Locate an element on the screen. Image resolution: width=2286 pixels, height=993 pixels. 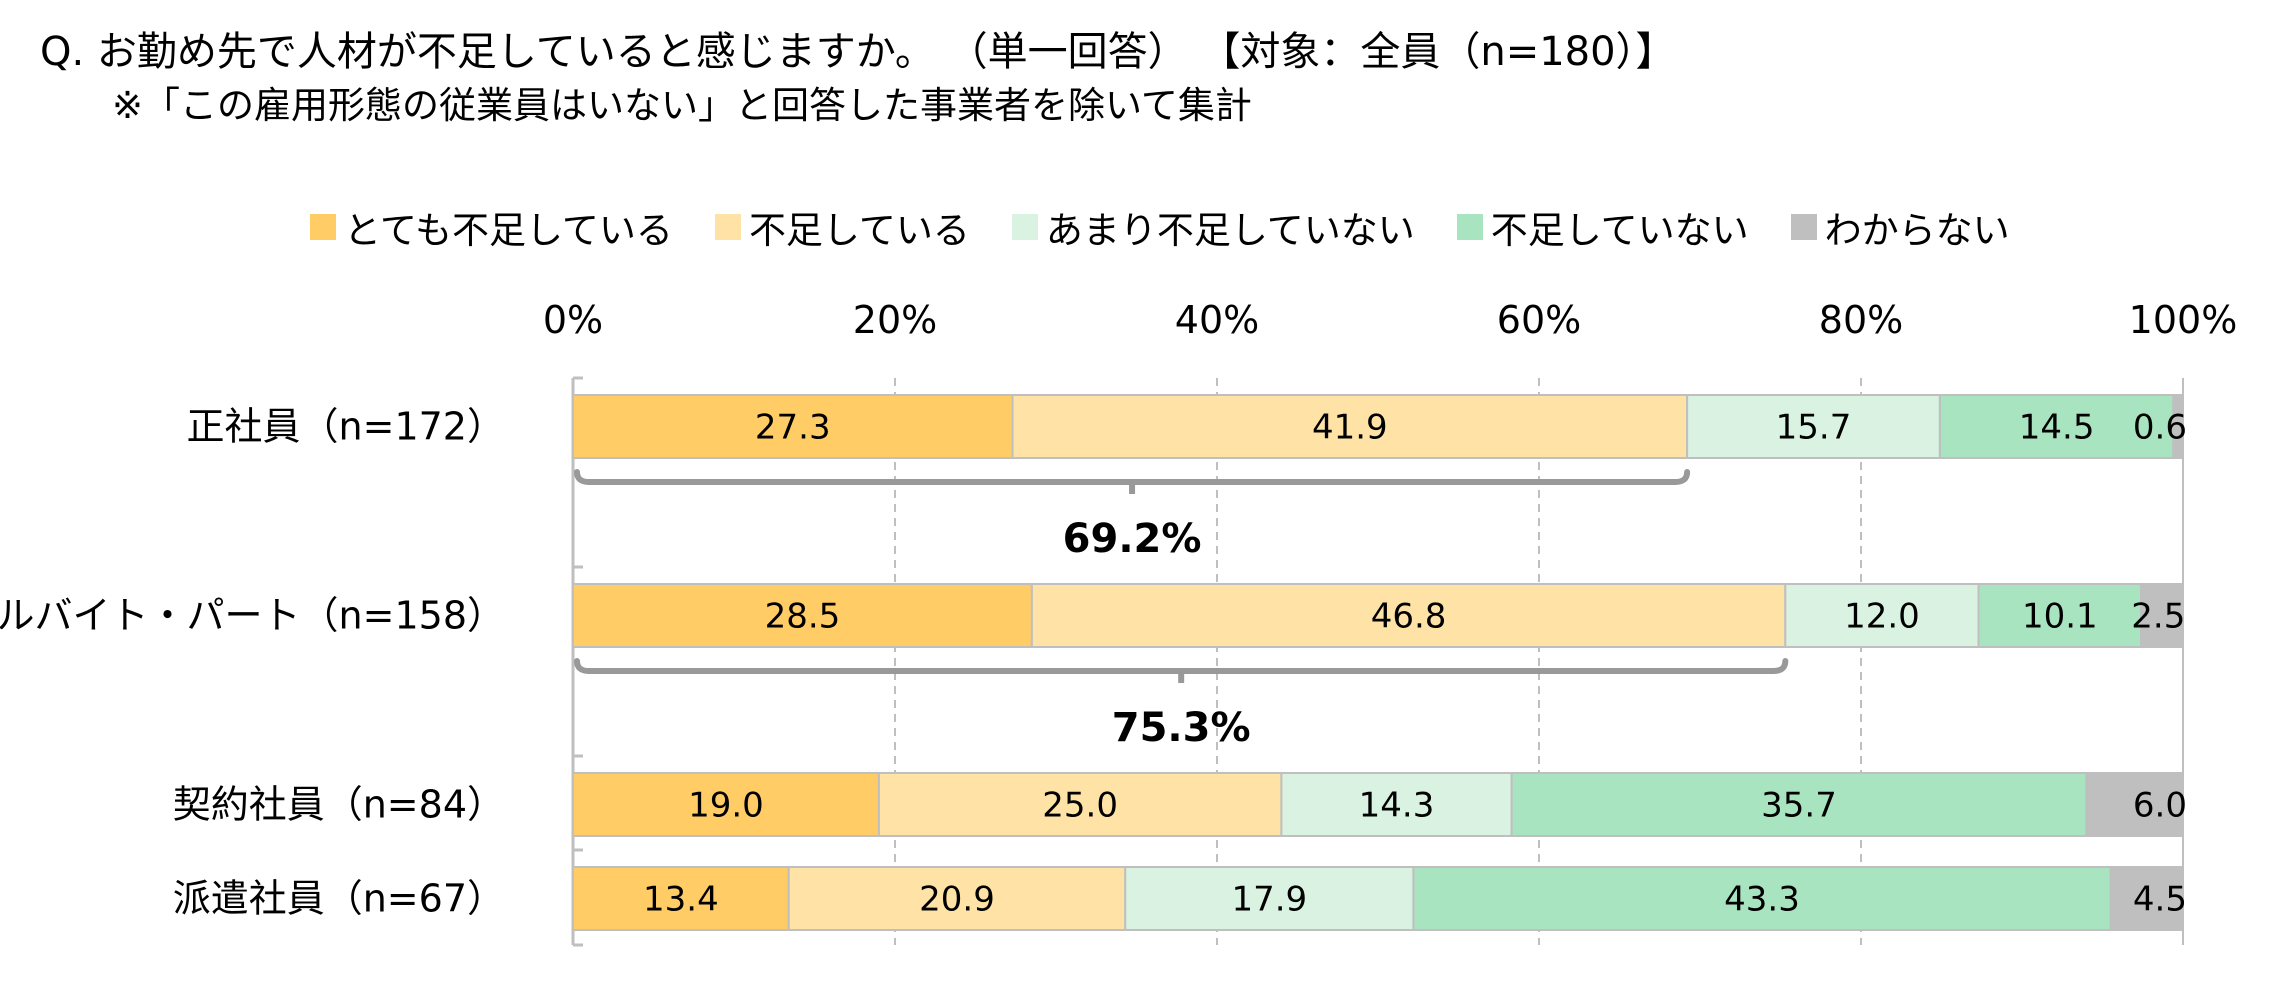
x-tick-label: 40% is located at coordinates (1217, 320).